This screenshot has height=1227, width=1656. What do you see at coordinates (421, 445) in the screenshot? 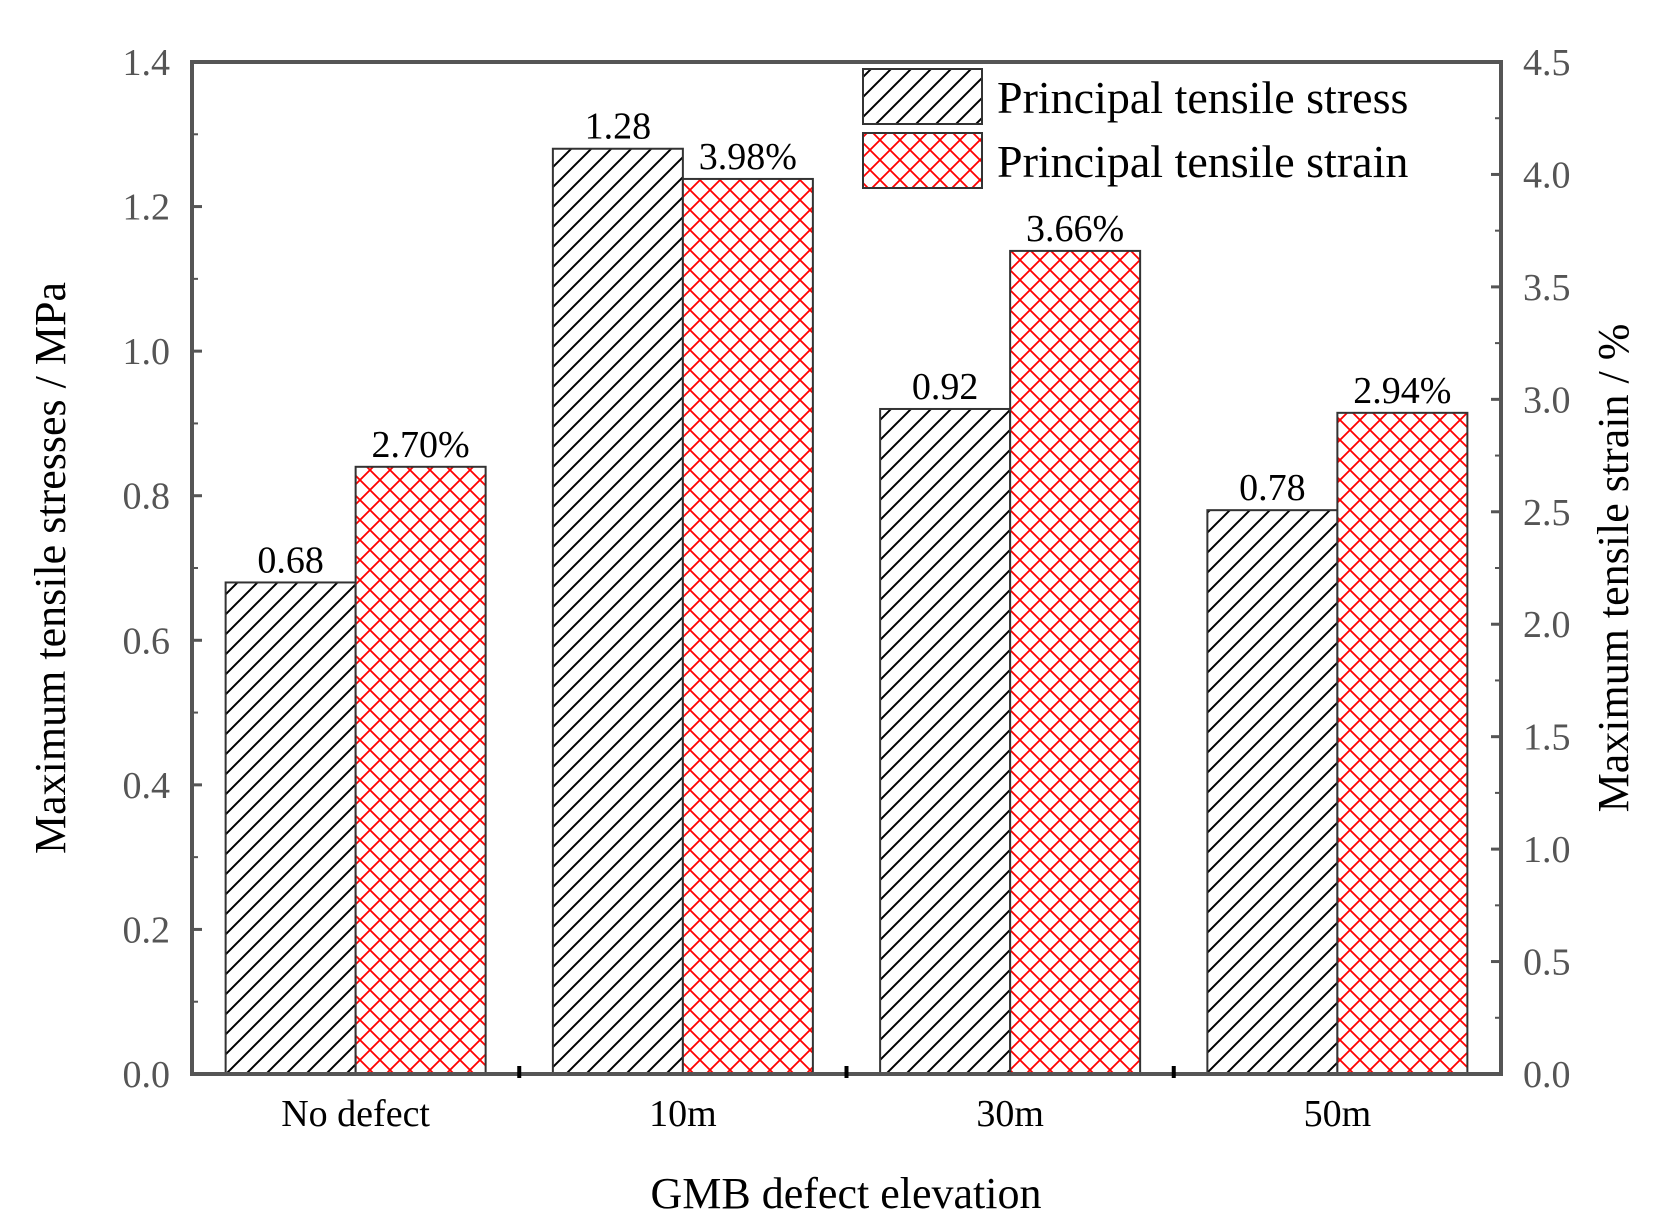
I see `strain-value-label-0: 2.70%` at bounding box center [421, 445].